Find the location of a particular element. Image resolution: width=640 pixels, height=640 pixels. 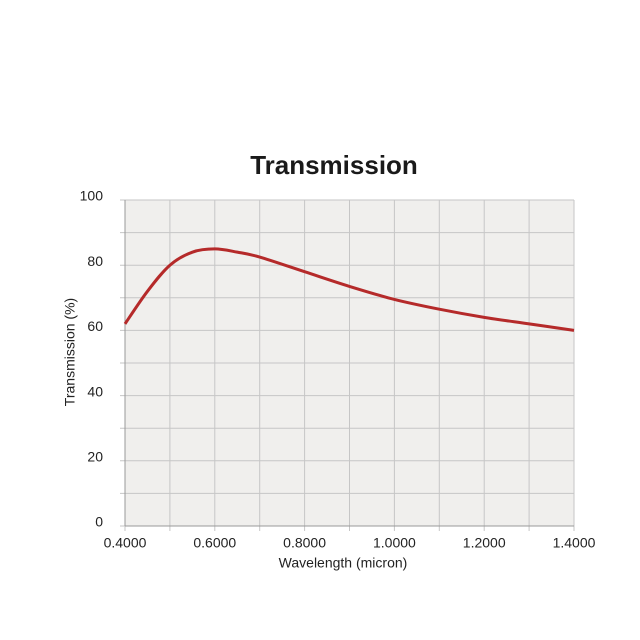

chart-title: Transmission is located at coordinates (334, 165).